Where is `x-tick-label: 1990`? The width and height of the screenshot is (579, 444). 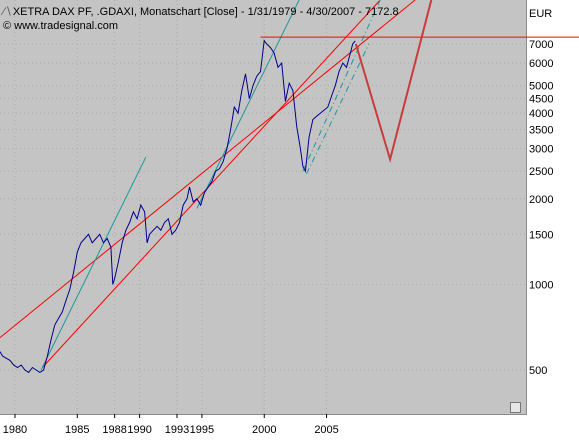 x-tick-label: 1990 is located at coordinates (139, 430).